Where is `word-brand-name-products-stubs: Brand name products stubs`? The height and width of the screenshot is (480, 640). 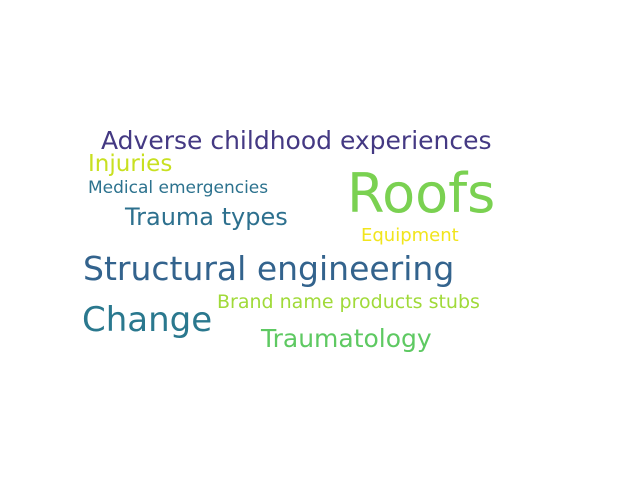 word-brand-name-products-stubs: Brand name products stubs is located at coordinates (348, 302).